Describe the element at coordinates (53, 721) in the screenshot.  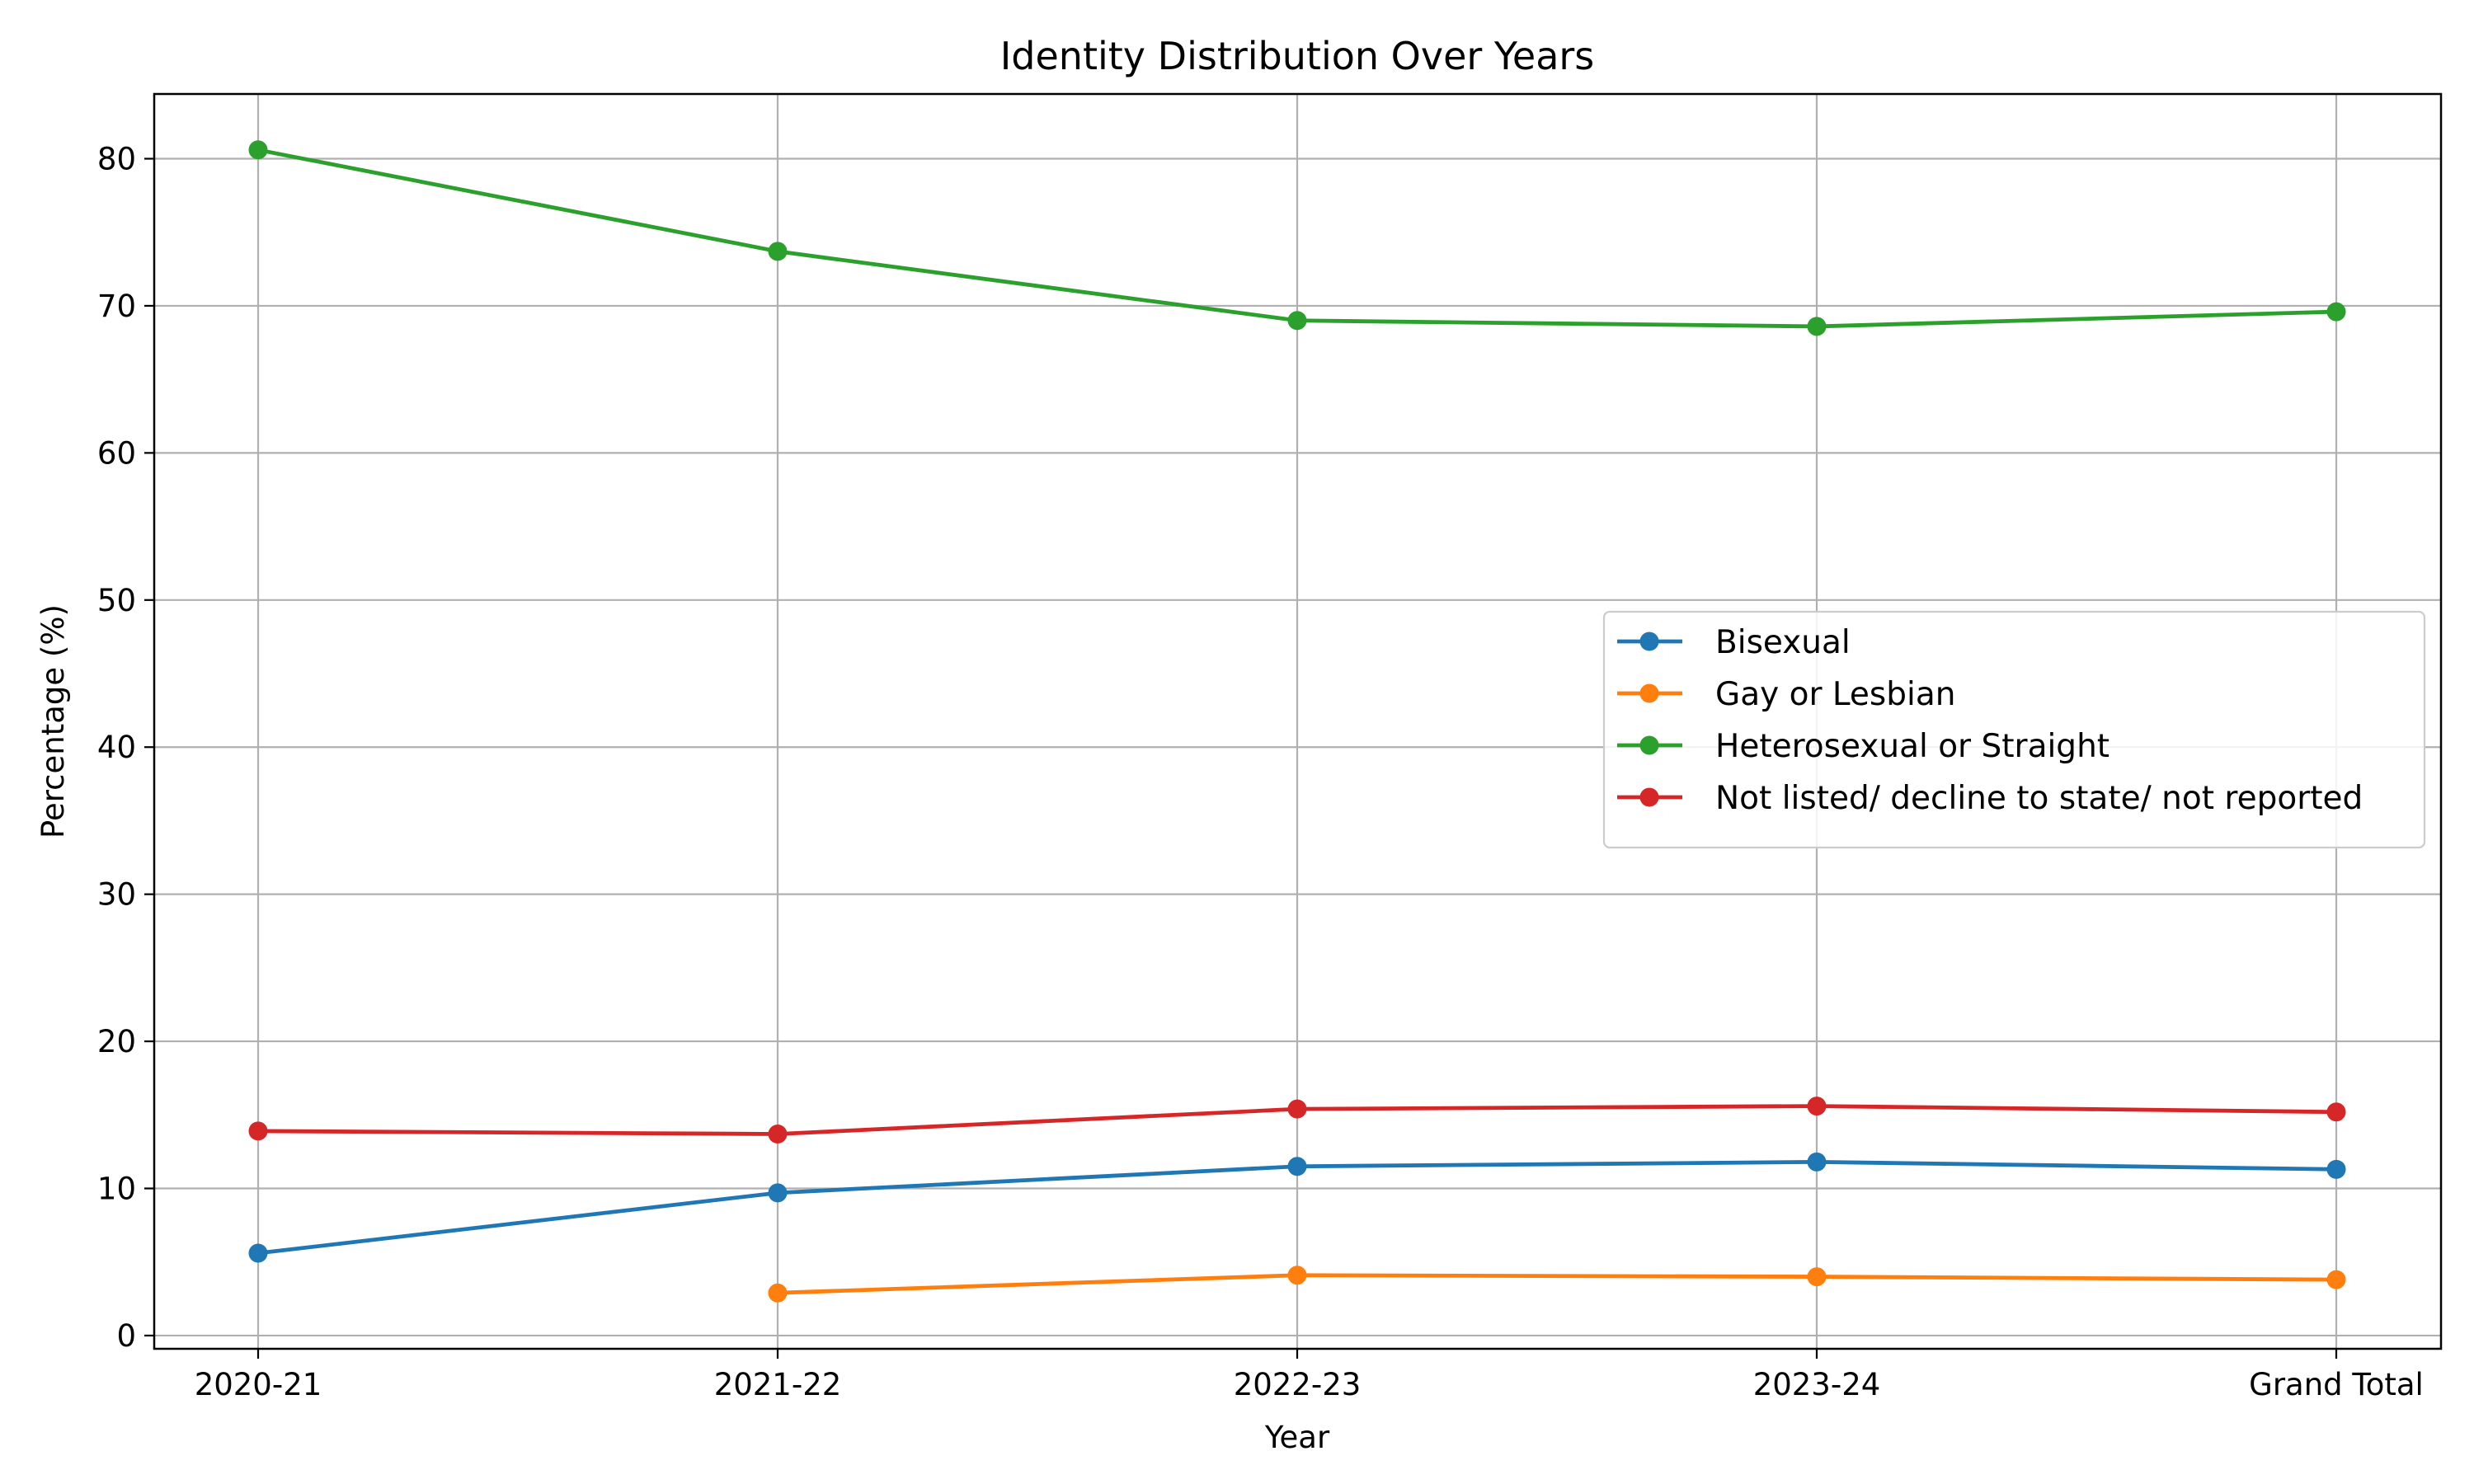
I see `y-axis-label: Percentage (%)` at that location.